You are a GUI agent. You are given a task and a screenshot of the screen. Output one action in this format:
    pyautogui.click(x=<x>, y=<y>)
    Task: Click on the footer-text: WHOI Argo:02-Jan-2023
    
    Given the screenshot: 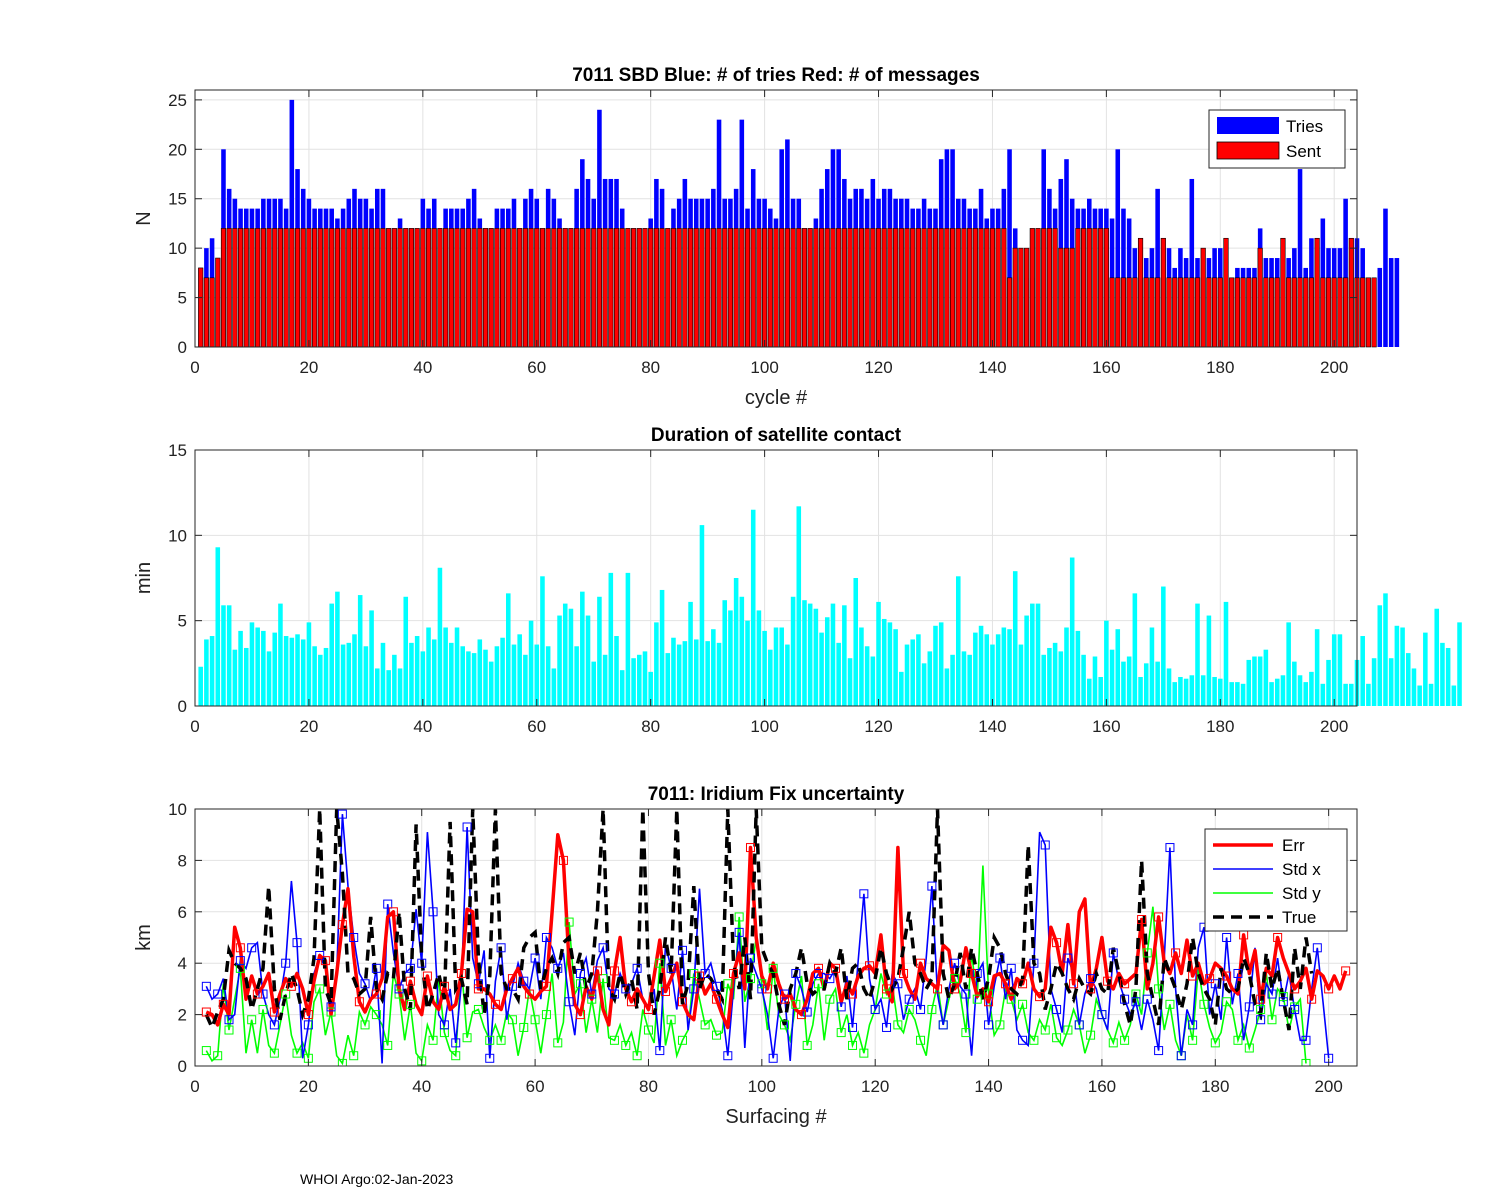 What is the action you would take?
    pyautogui.click(x=377, y=1179)
    